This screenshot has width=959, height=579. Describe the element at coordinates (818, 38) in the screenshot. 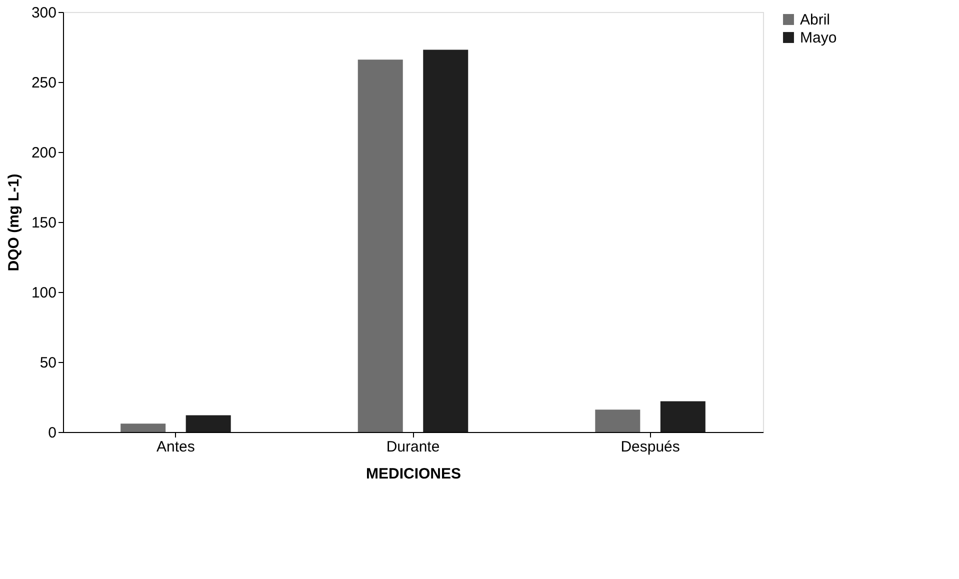

I see `legend-label: Mayo` at that location.